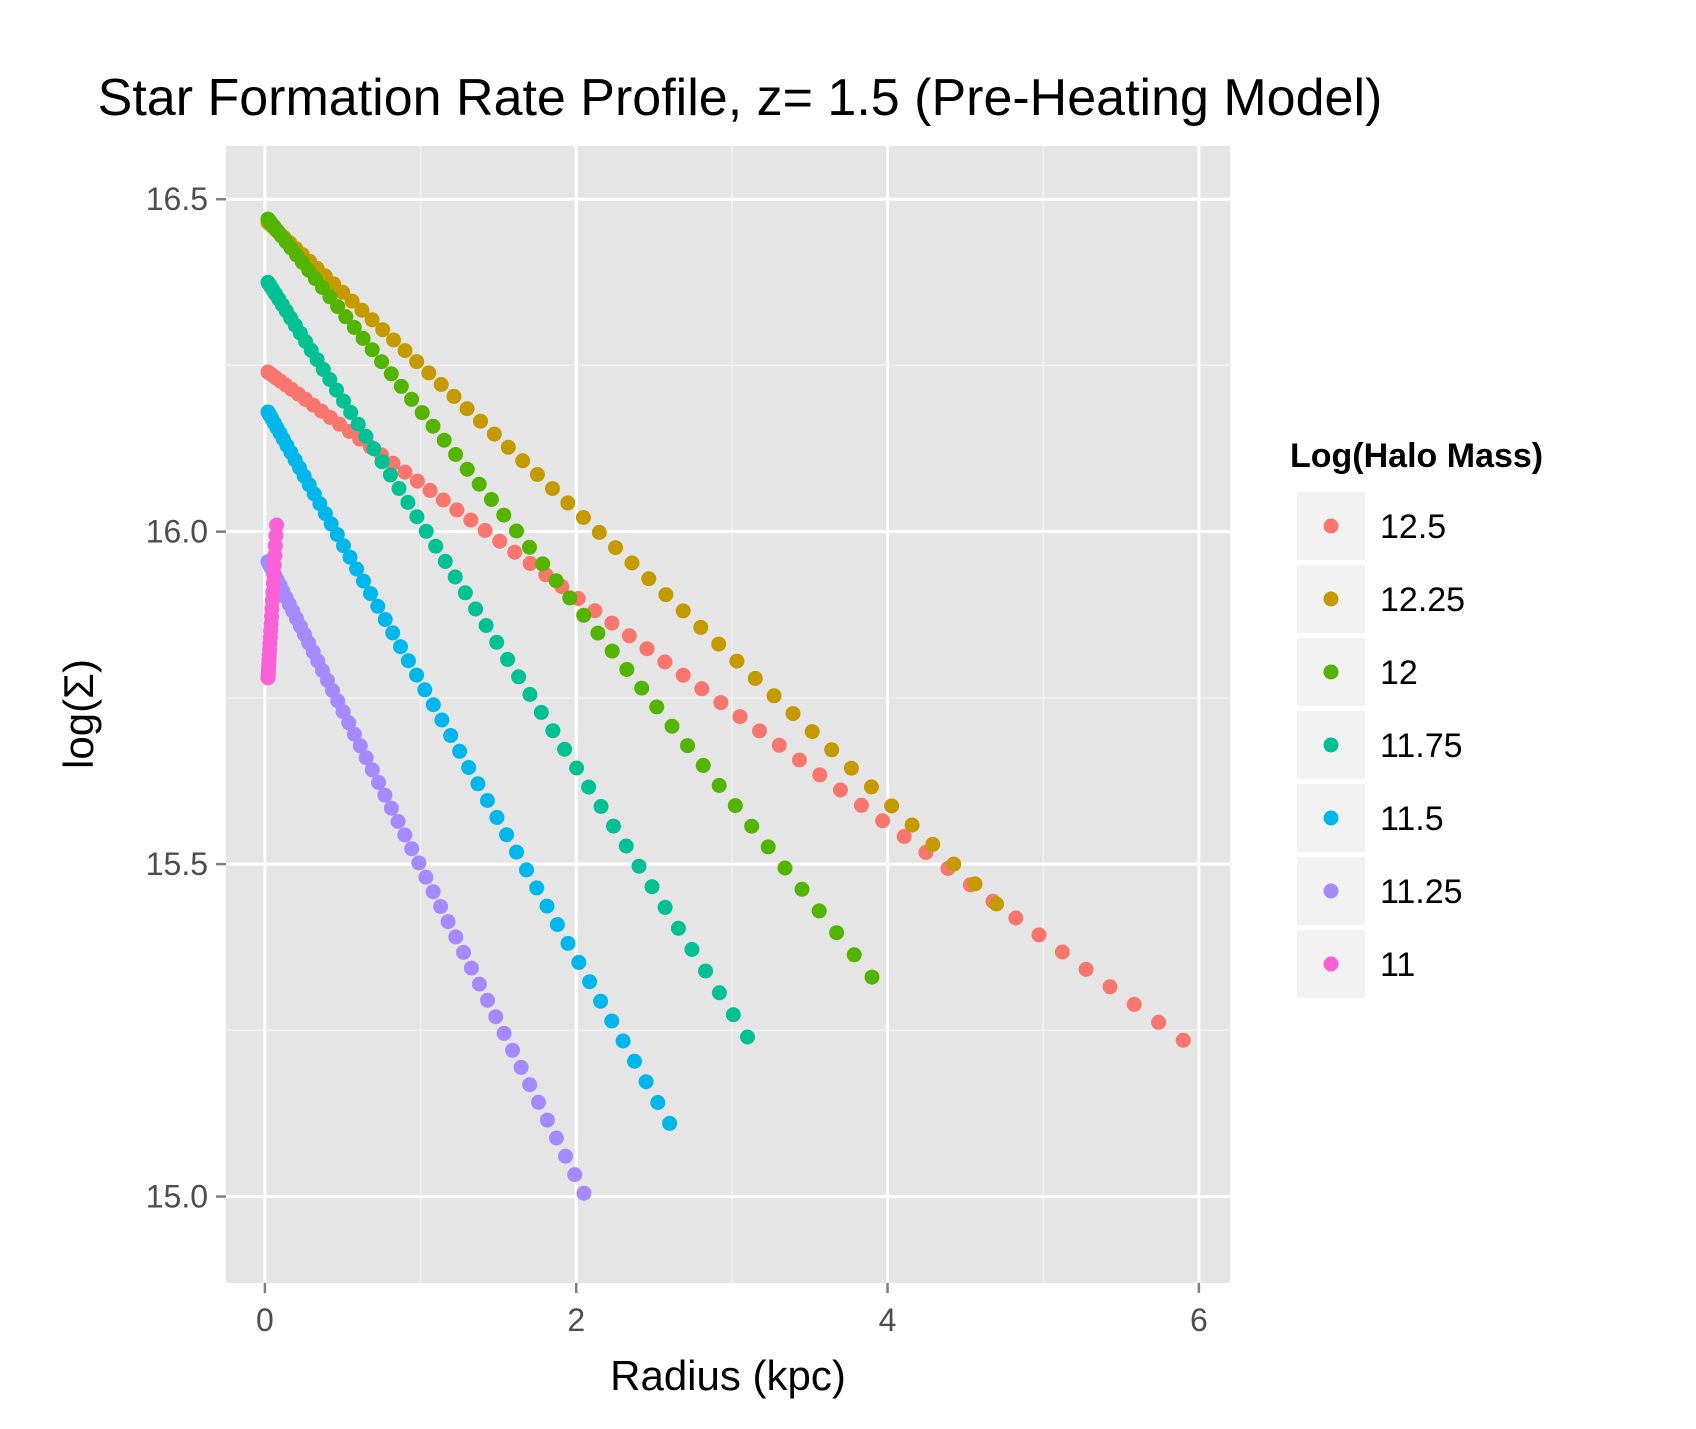 The image size is (1696, 1429). I want to click on legend-item: 11.5, so click(1370, 818).